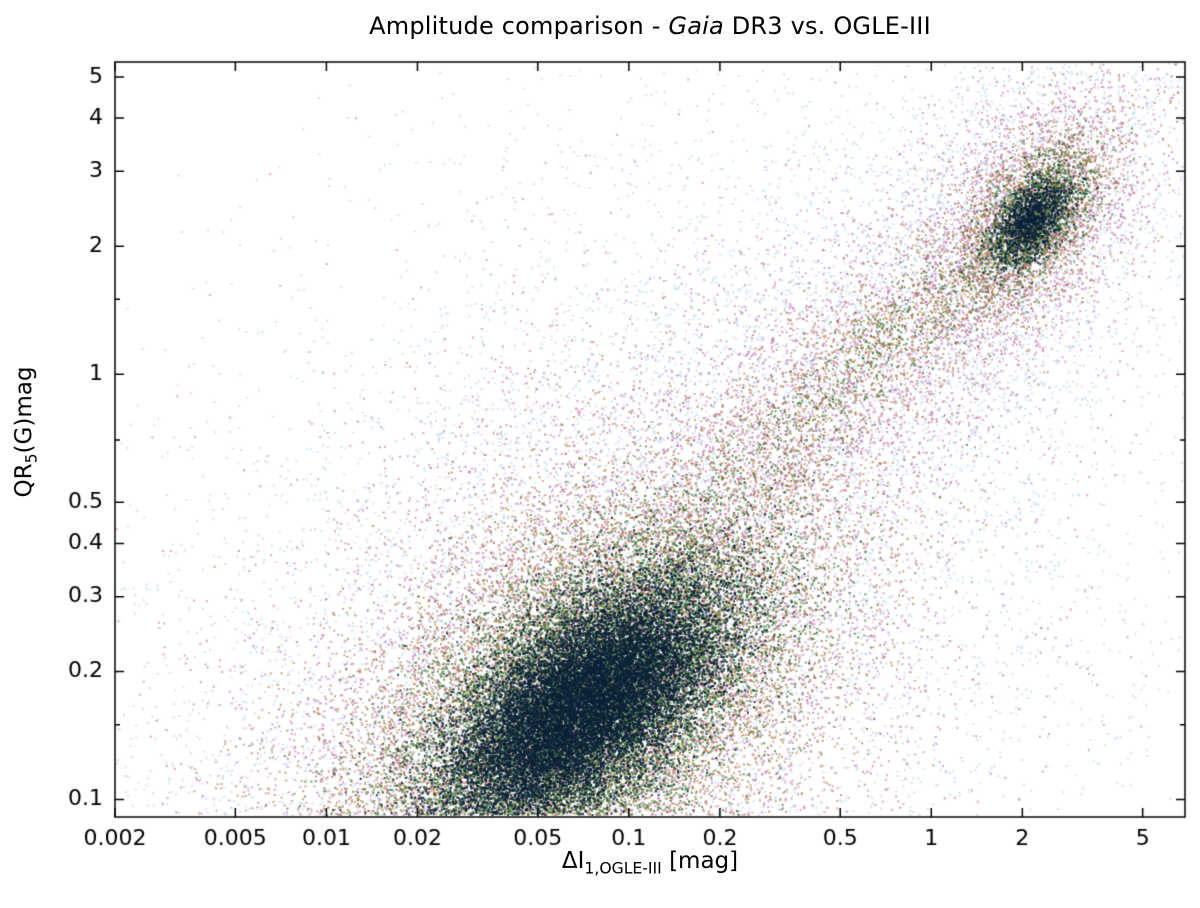 The height and width of the screenshot is (908, 1200). I want to click on x-axis-label: ΔI1,OGLE-III [mag], so click(650, 863).